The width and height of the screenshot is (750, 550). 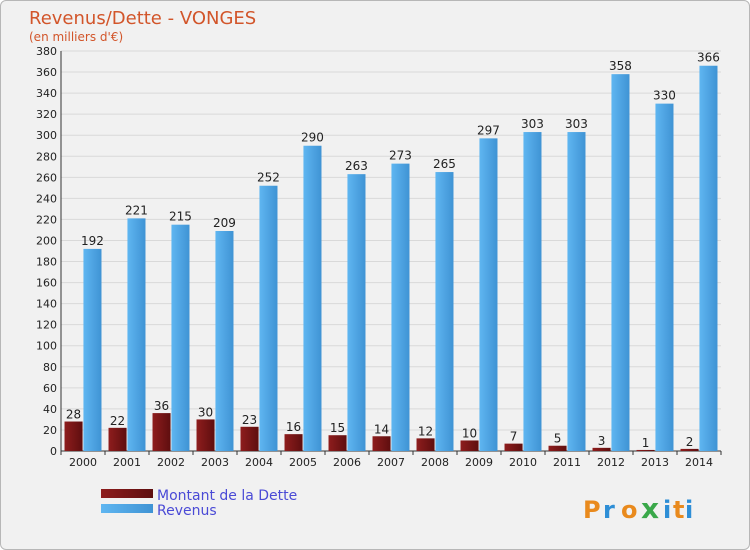 I want to click on legend-label: Montant de la Dette, so click(x=227, y=496).